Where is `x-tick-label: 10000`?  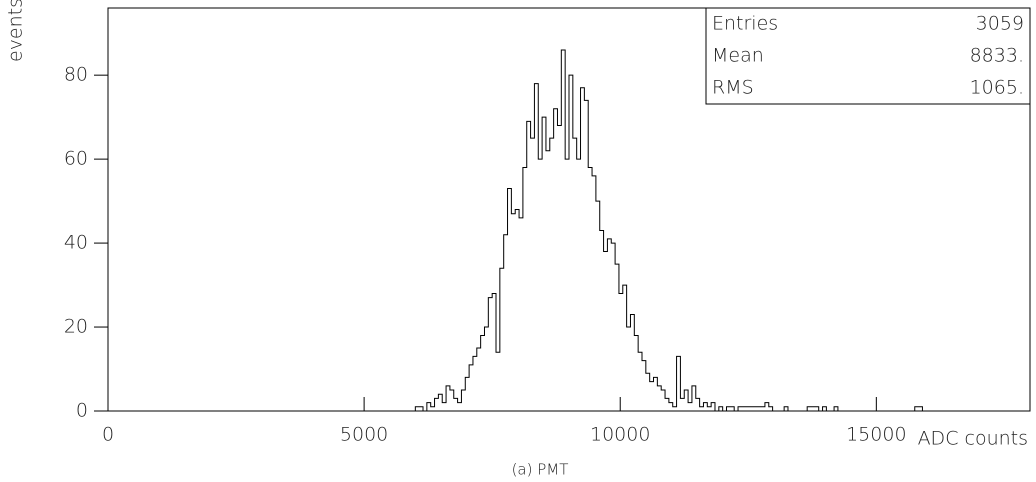 x-tick-label: 10000 is located at coordinates (620, 435).